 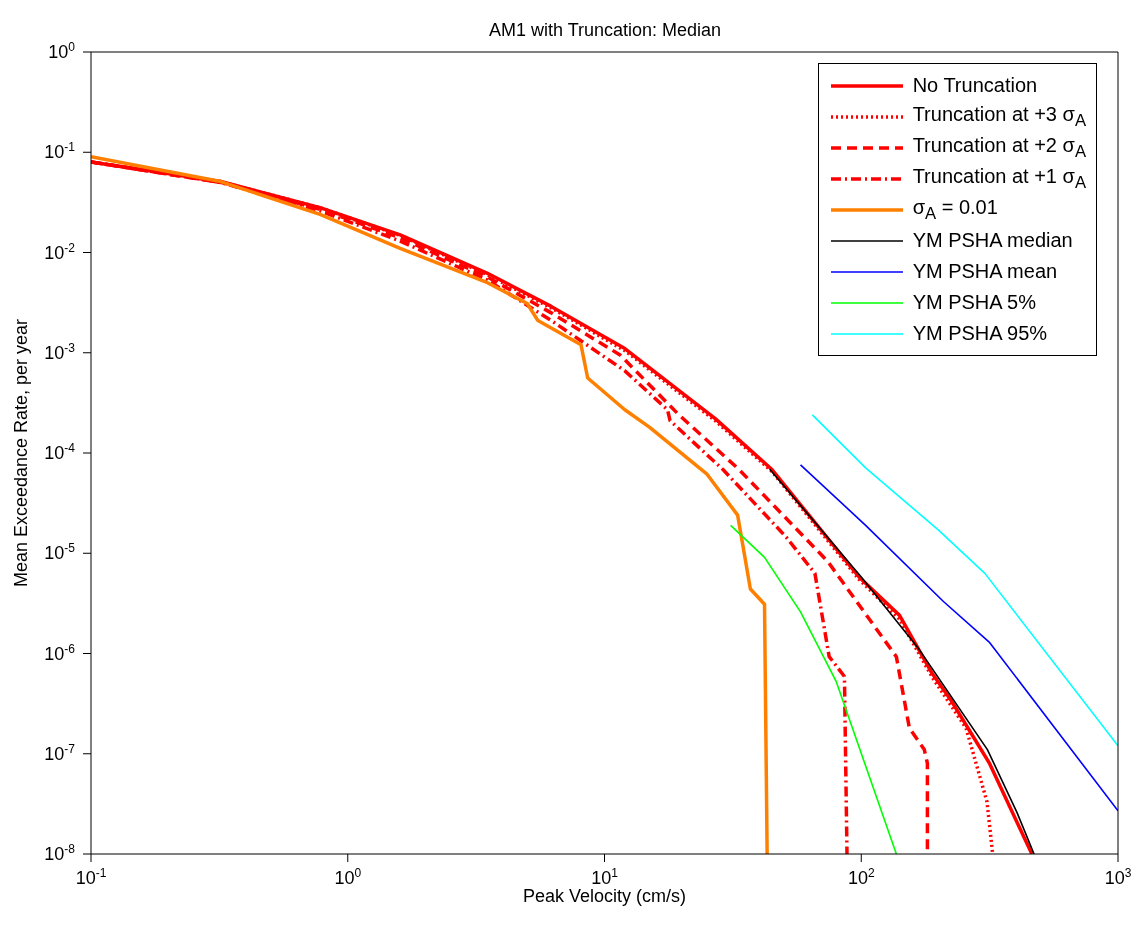 I want to click on x-tick-label: 10$^{1}$, so click(x=605, y=877).